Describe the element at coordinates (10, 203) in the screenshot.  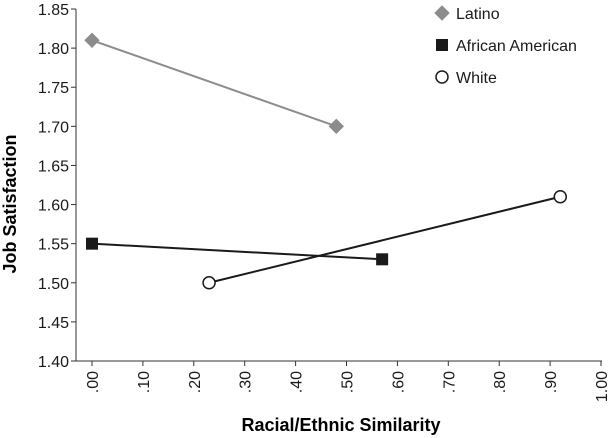
I see `y-axis-title: Job Satisfaction` at that location.